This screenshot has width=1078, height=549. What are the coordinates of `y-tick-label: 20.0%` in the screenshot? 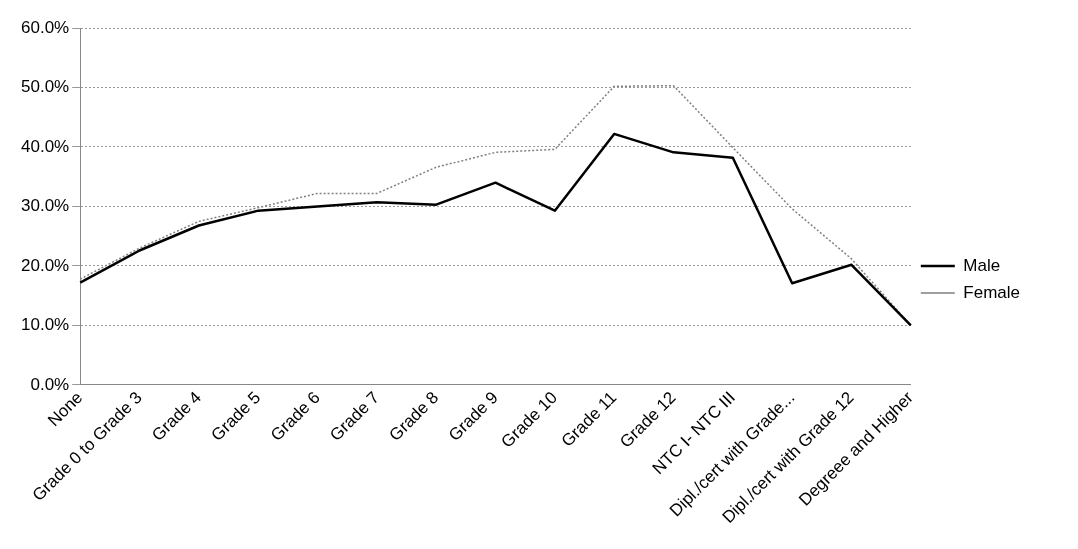 It's located at (45, 265).